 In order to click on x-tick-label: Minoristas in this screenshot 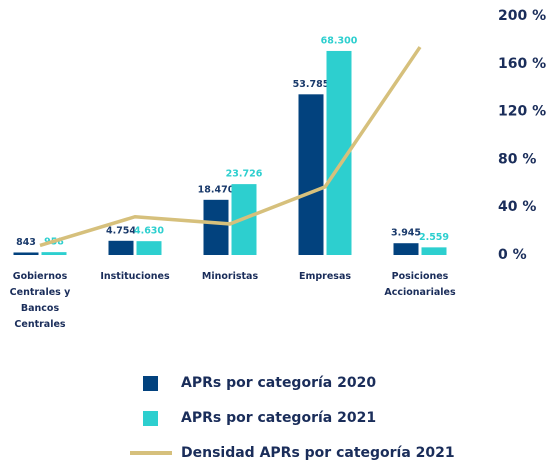, I will do `click(230, 276)`.